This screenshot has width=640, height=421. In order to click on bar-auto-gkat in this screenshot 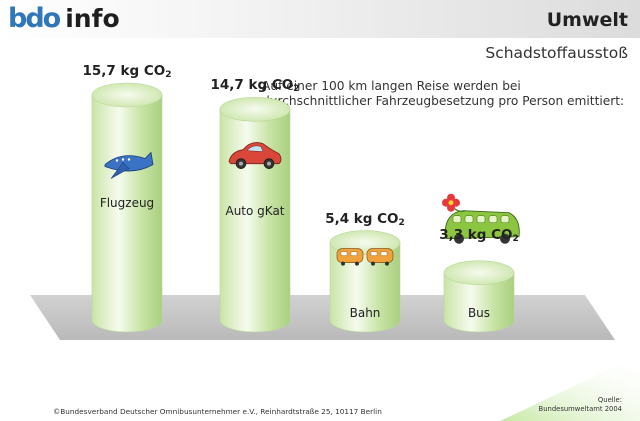, I will do `click(255, 215)`.